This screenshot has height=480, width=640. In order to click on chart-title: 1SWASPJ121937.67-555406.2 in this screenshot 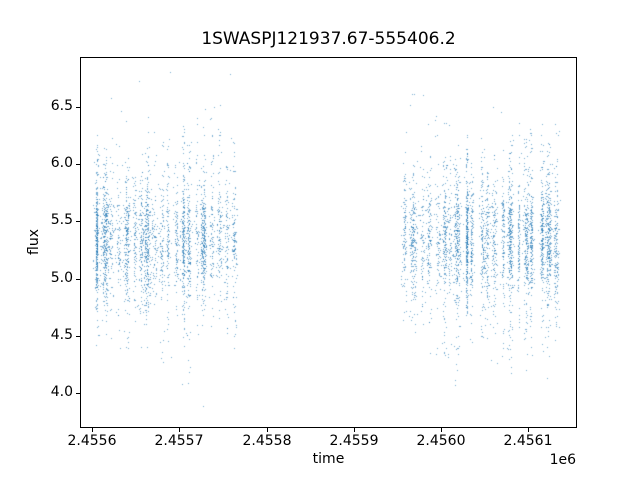, I will do `click(328, 39)`.